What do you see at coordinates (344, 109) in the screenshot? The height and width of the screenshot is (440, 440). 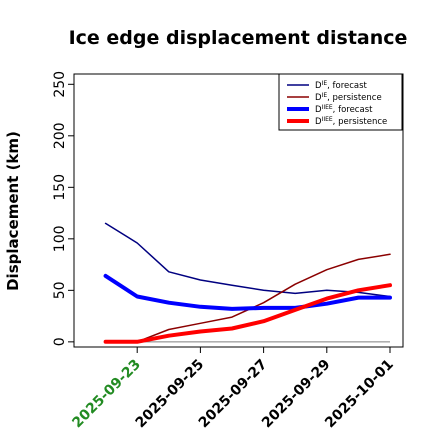 I see `legend-entry: DIIEE, forecast` at bounding box center [344, 109].